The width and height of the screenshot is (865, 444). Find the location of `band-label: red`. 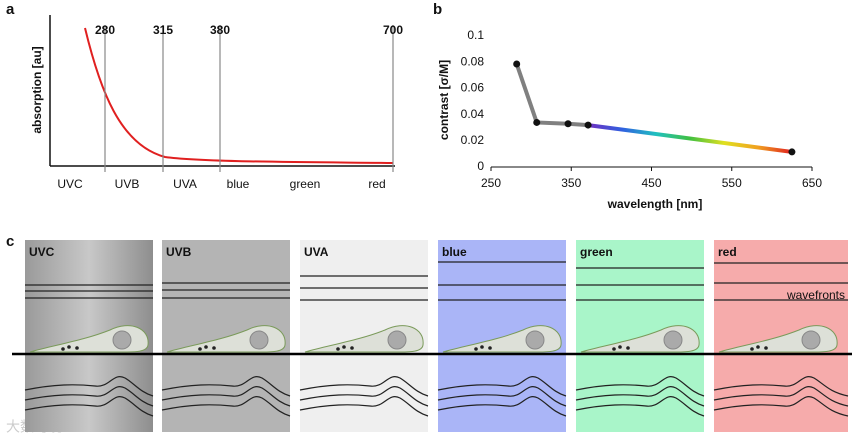

band-label: red is located at coordinates (376, 184).